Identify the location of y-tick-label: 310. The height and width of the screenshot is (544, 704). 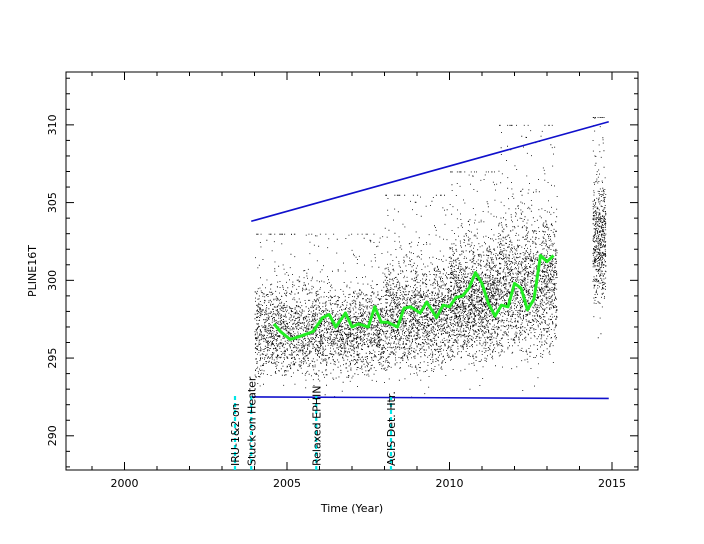
(52, 124).